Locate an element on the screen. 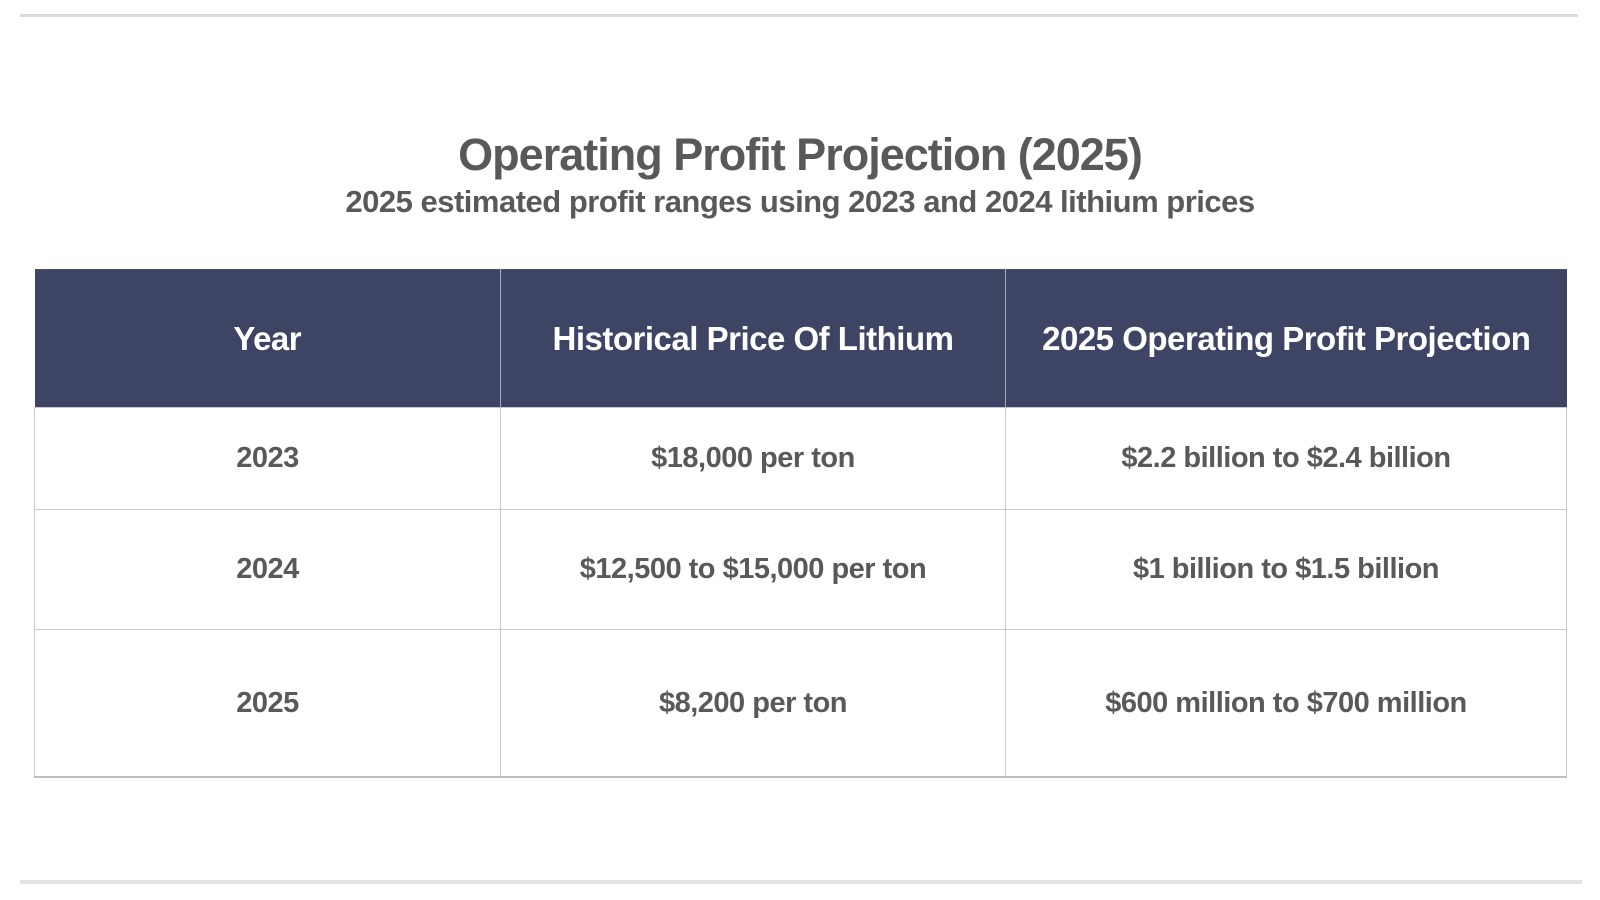 The image size is (1600, 900). cell-price: $18,000 per ton is located at coordinates (753, 458).